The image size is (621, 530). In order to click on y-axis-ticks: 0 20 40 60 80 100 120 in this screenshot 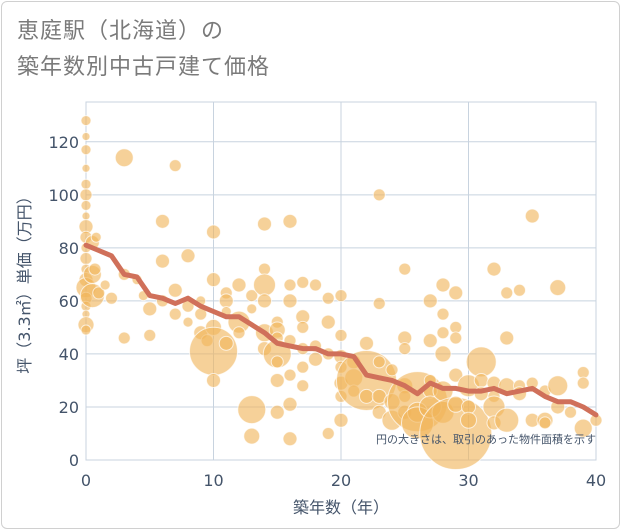, I will do `click(63, 301)`.